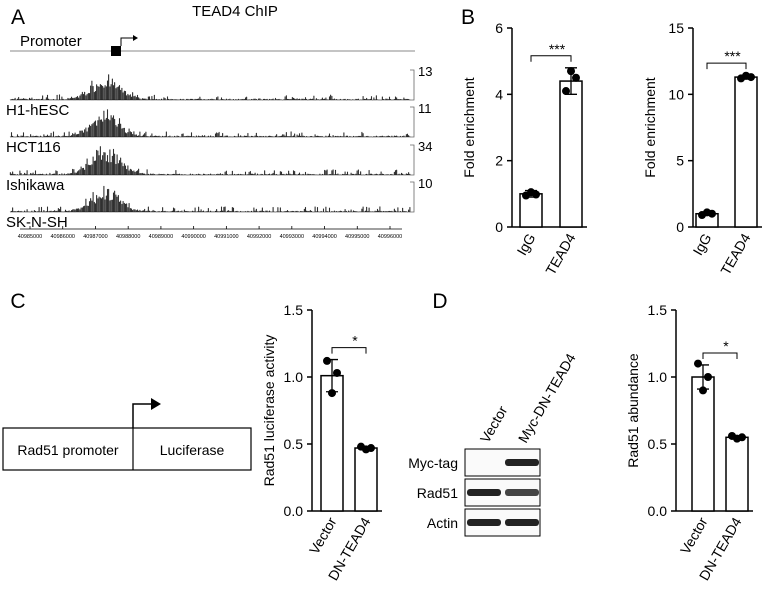 The width and height of the screenshot is (762, 595). I want to click on panel-label: C, so click(17, 301).